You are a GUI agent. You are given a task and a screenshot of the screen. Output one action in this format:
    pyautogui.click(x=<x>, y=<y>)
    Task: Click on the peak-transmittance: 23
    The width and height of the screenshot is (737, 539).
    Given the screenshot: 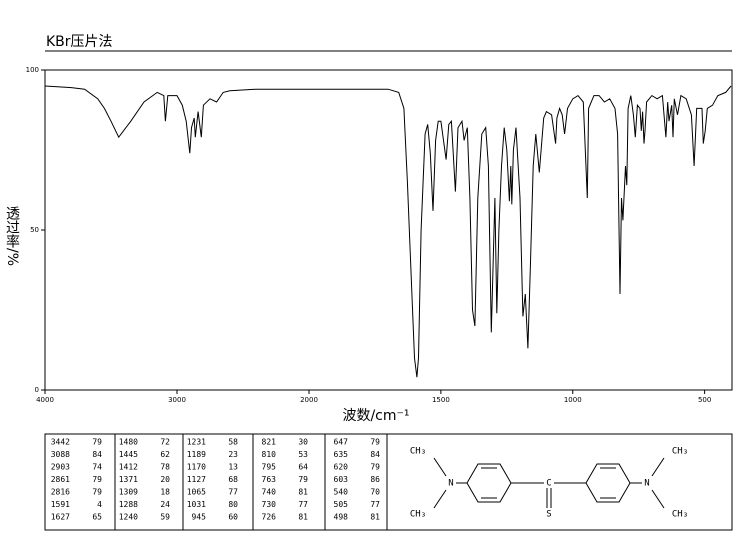 What is the action you would take?
    pyautogui.click(x=233, y=454)
    